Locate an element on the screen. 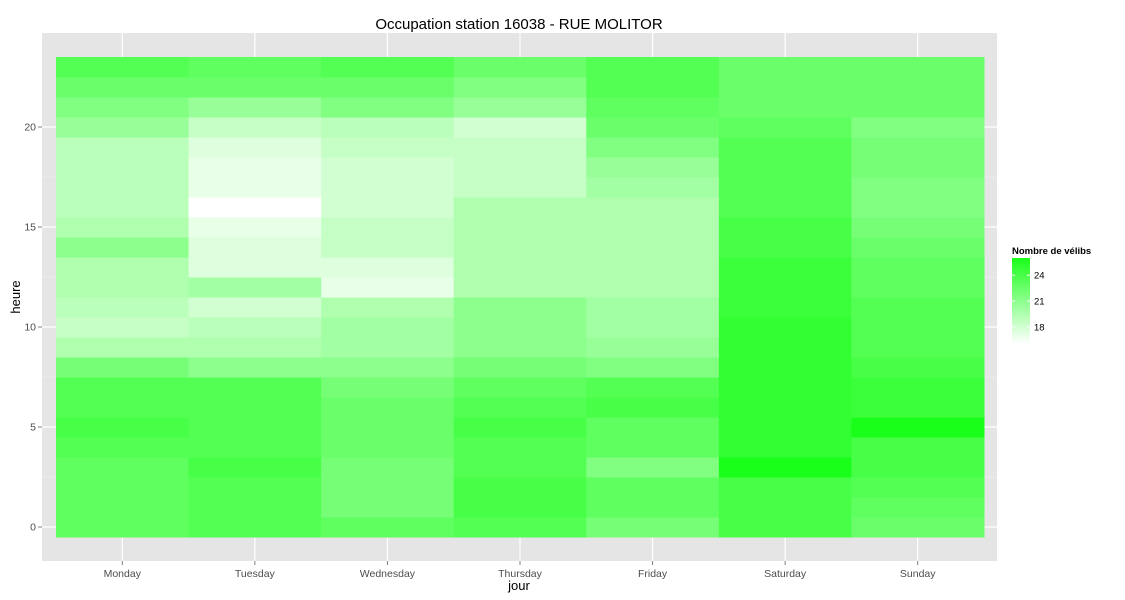  x-tick-label: Friday is located at coordinates (653, 574).